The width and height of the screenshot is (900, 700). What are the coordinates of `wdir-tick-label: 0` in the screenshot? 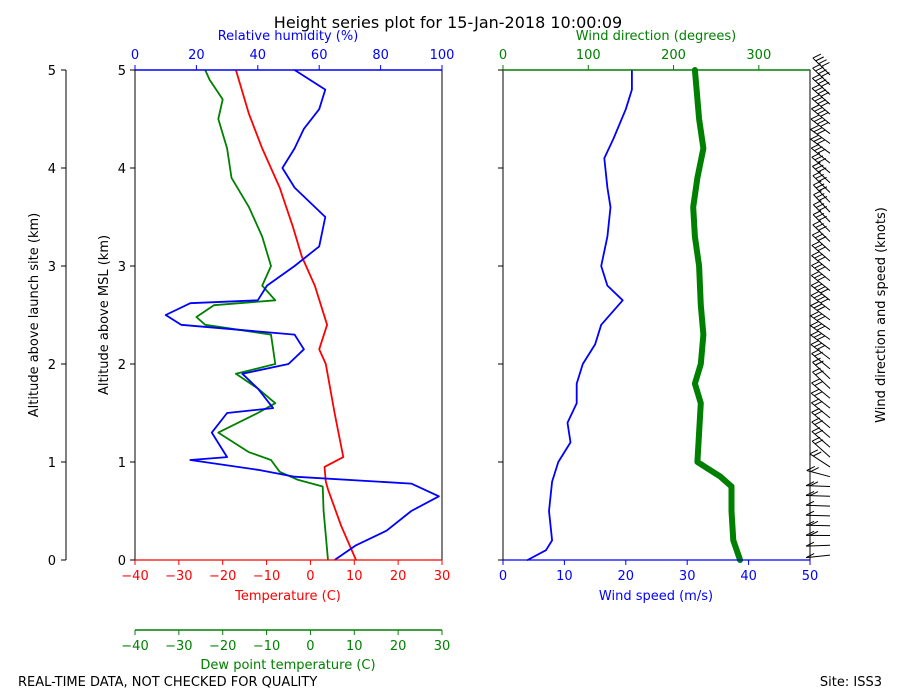 It's located at (503, 55).